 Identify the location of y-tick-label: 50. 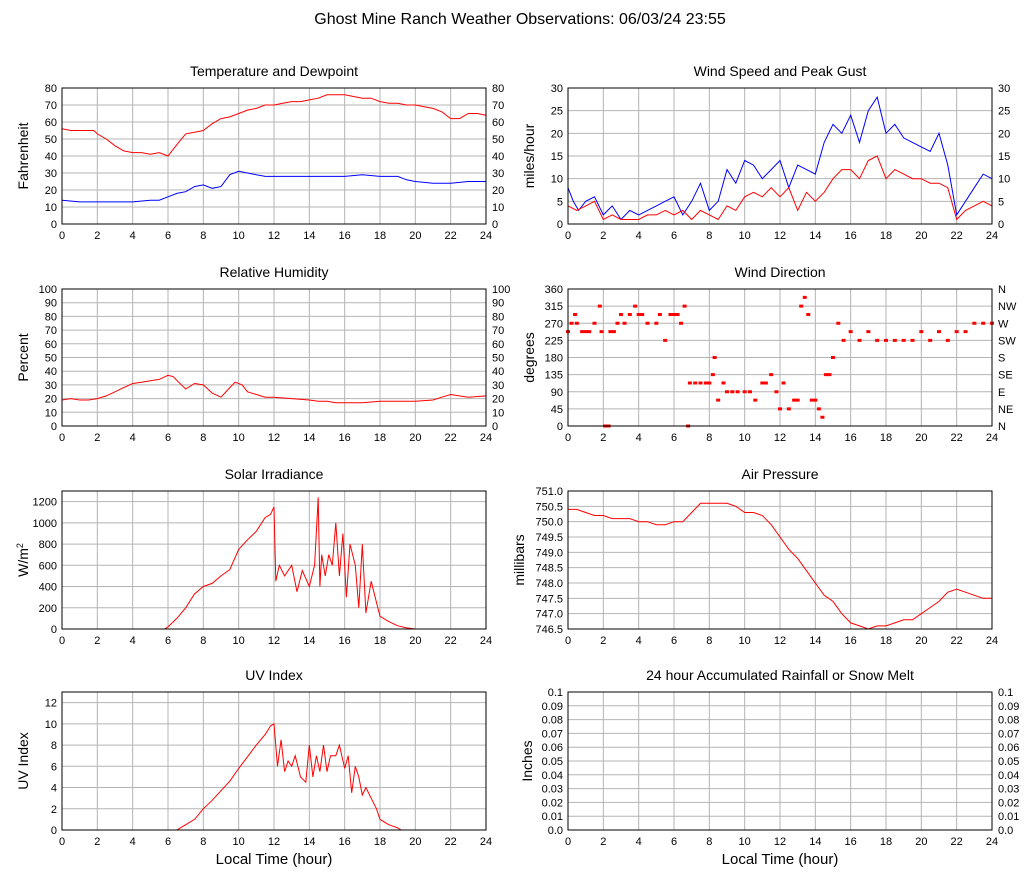
(51, 140).